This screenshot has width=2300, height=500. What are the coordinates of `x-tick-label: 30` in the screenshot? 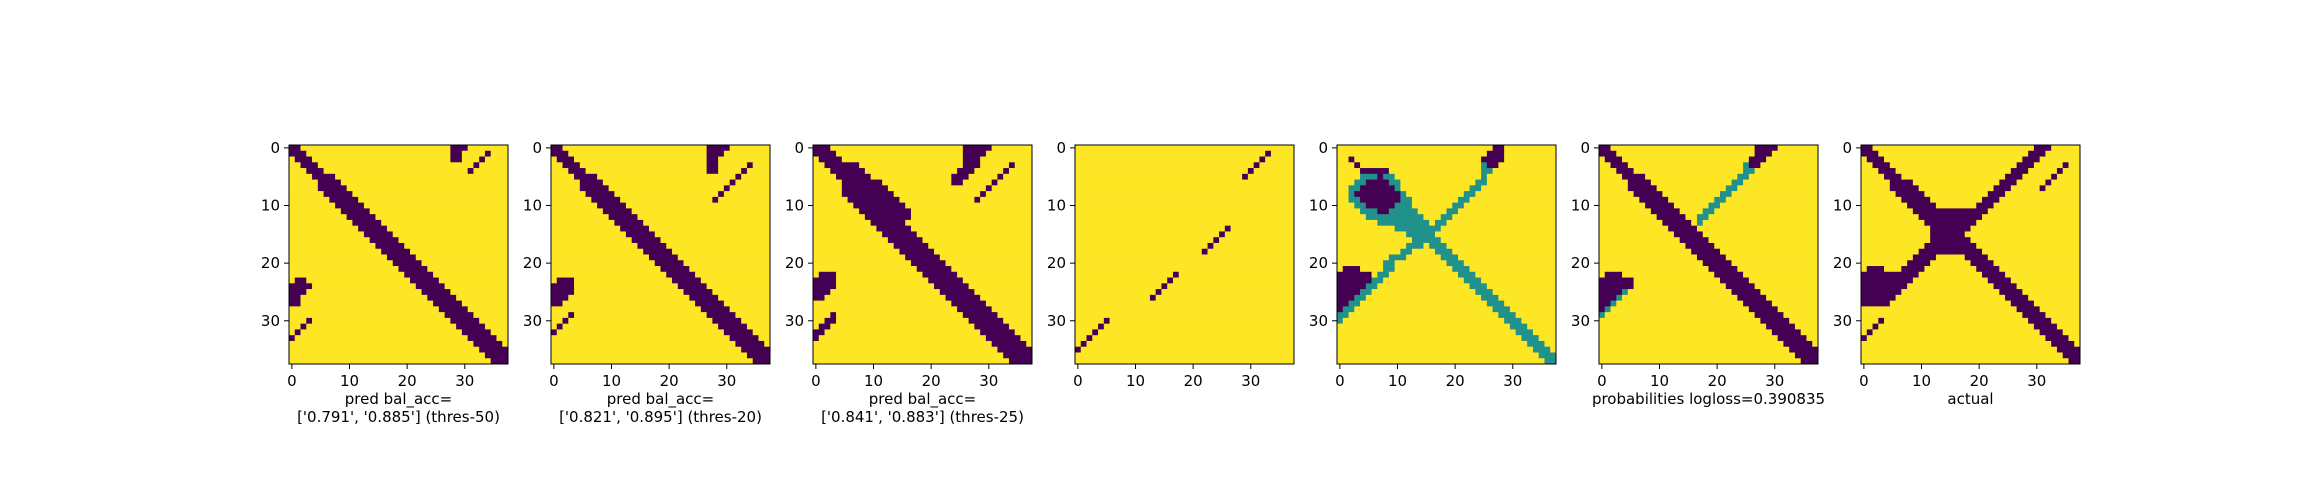 It's located at (1774, 381).